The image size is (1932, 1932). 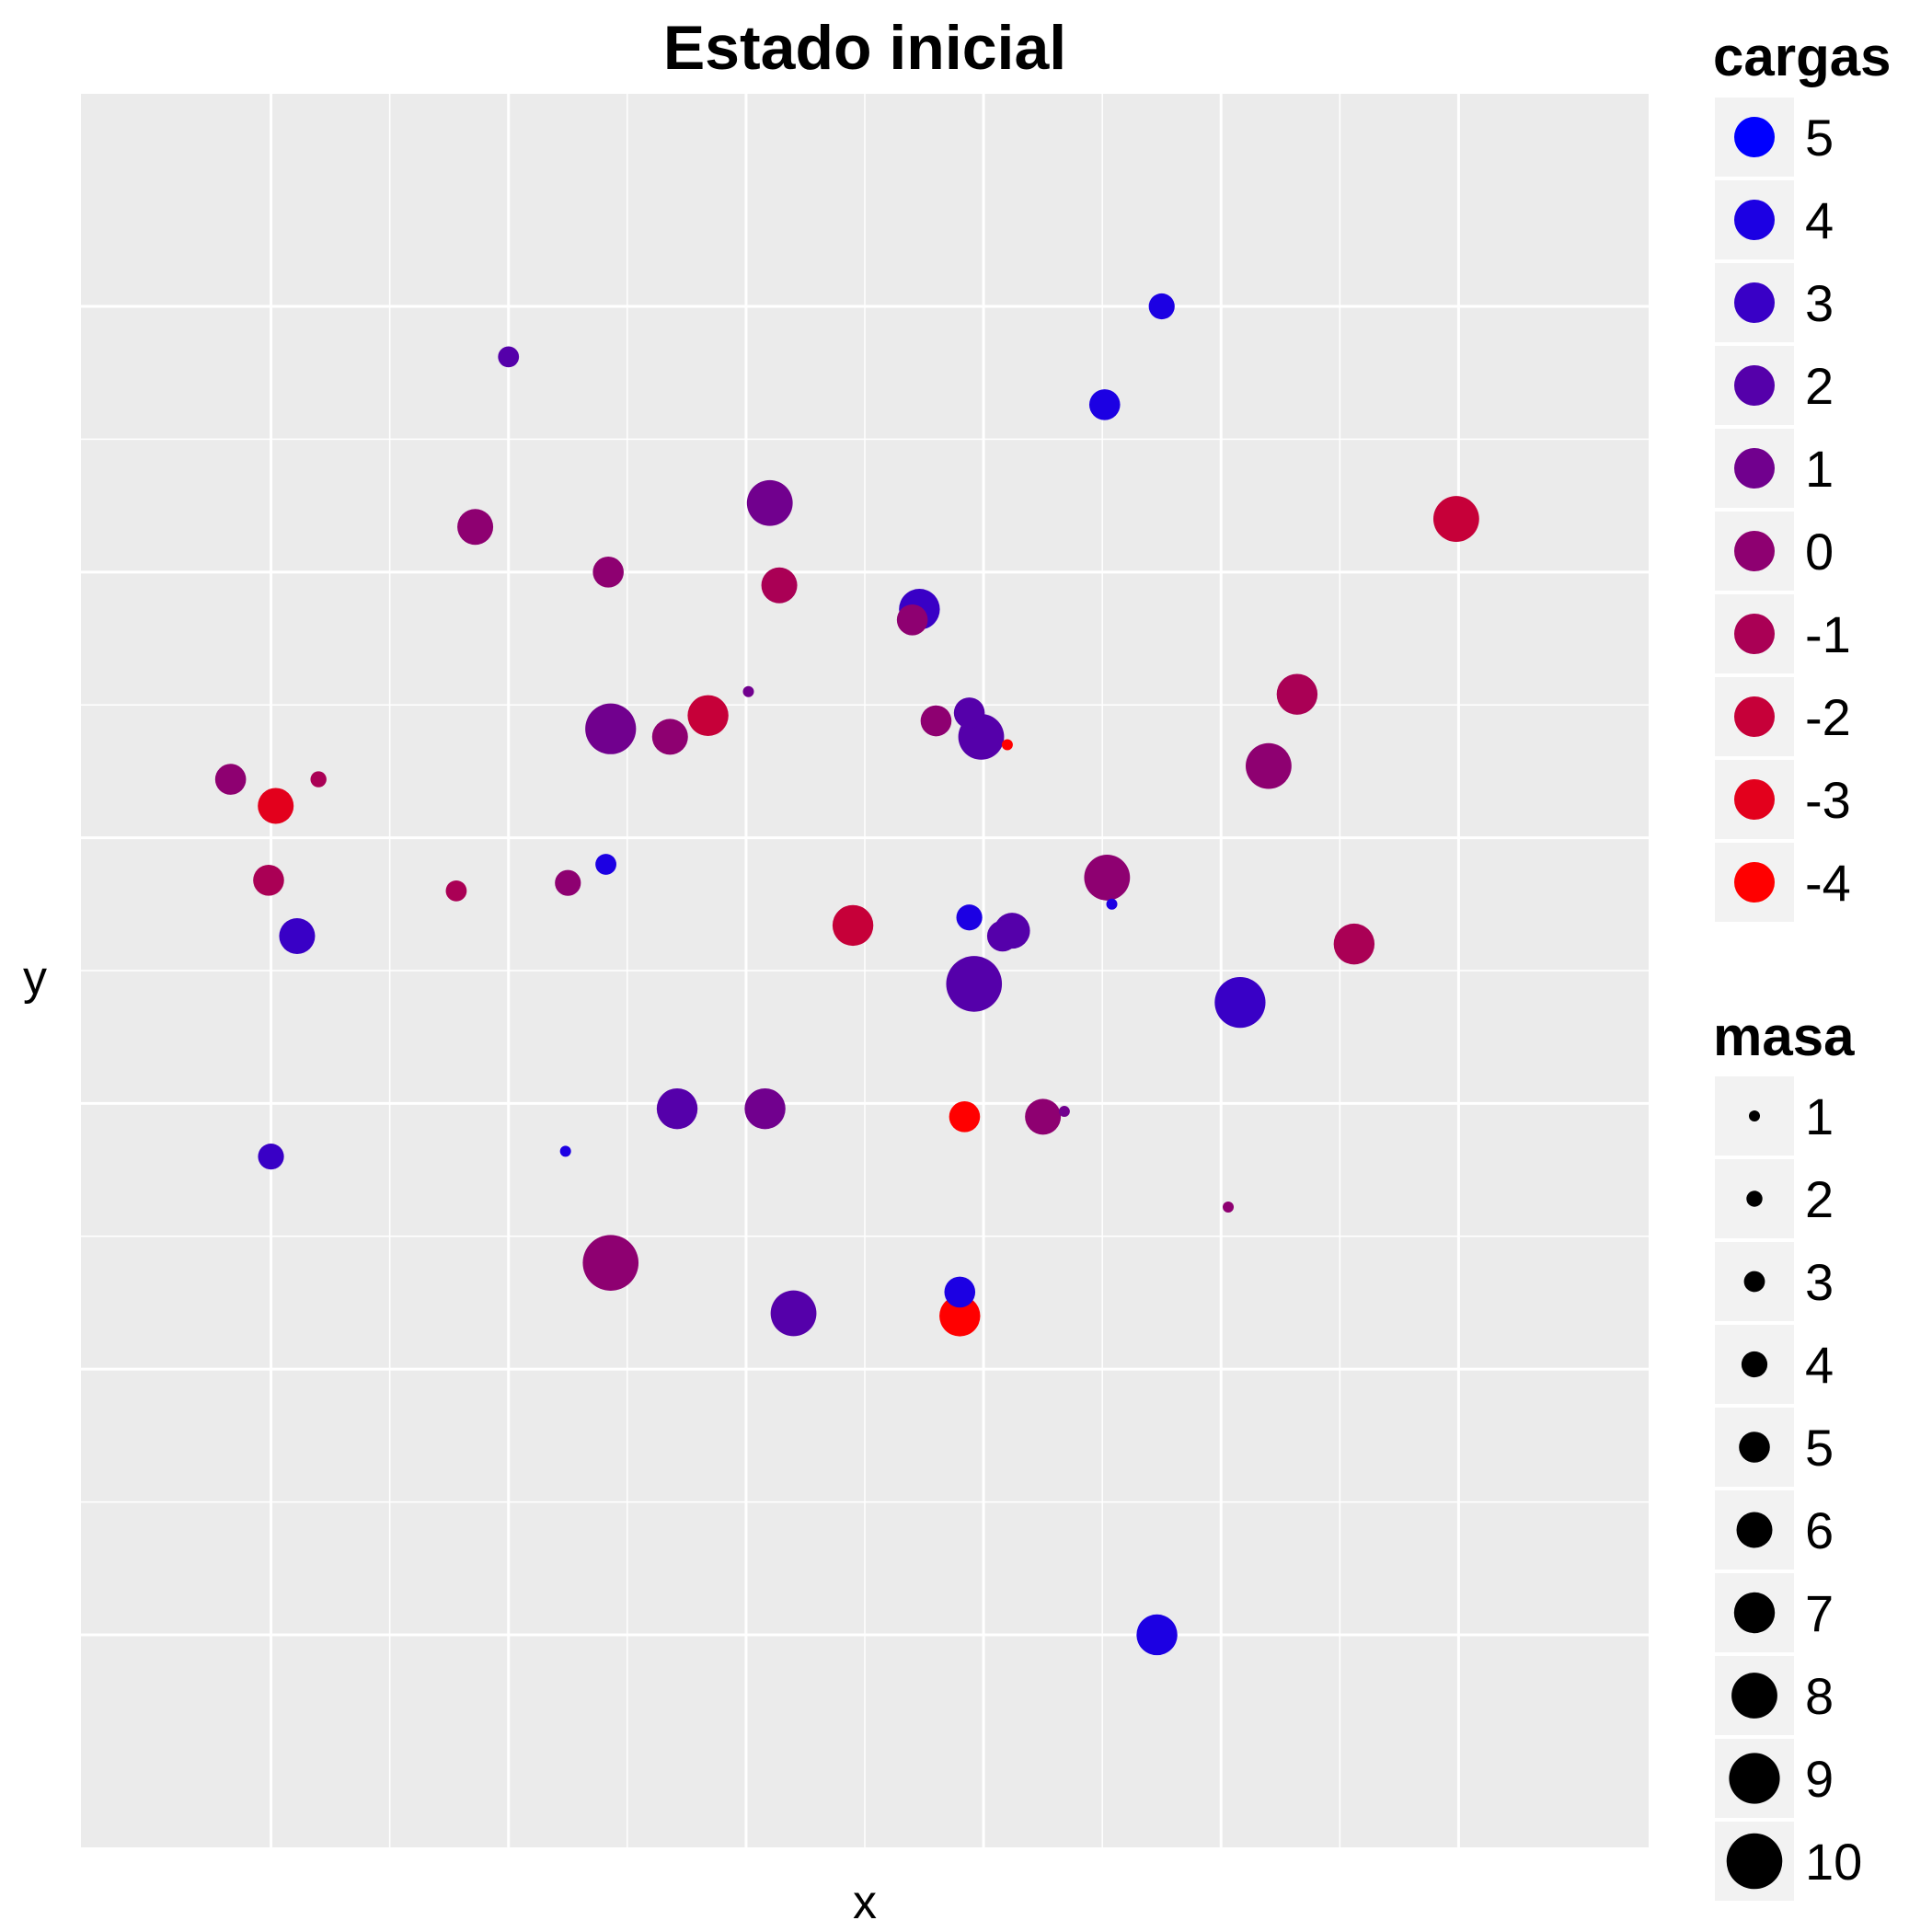 I want to click on legend-label: 7, so click(x=1819, y=1613).